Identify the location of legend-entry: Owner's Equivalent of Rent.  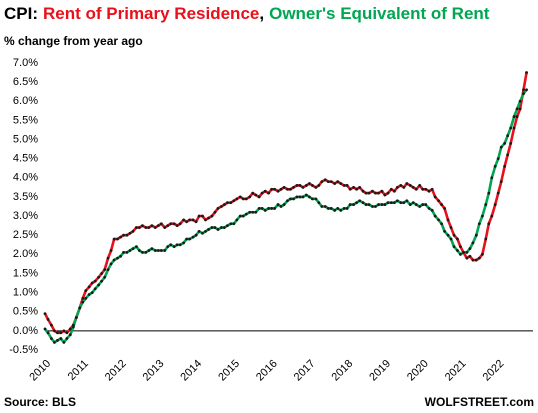
(379, 13).